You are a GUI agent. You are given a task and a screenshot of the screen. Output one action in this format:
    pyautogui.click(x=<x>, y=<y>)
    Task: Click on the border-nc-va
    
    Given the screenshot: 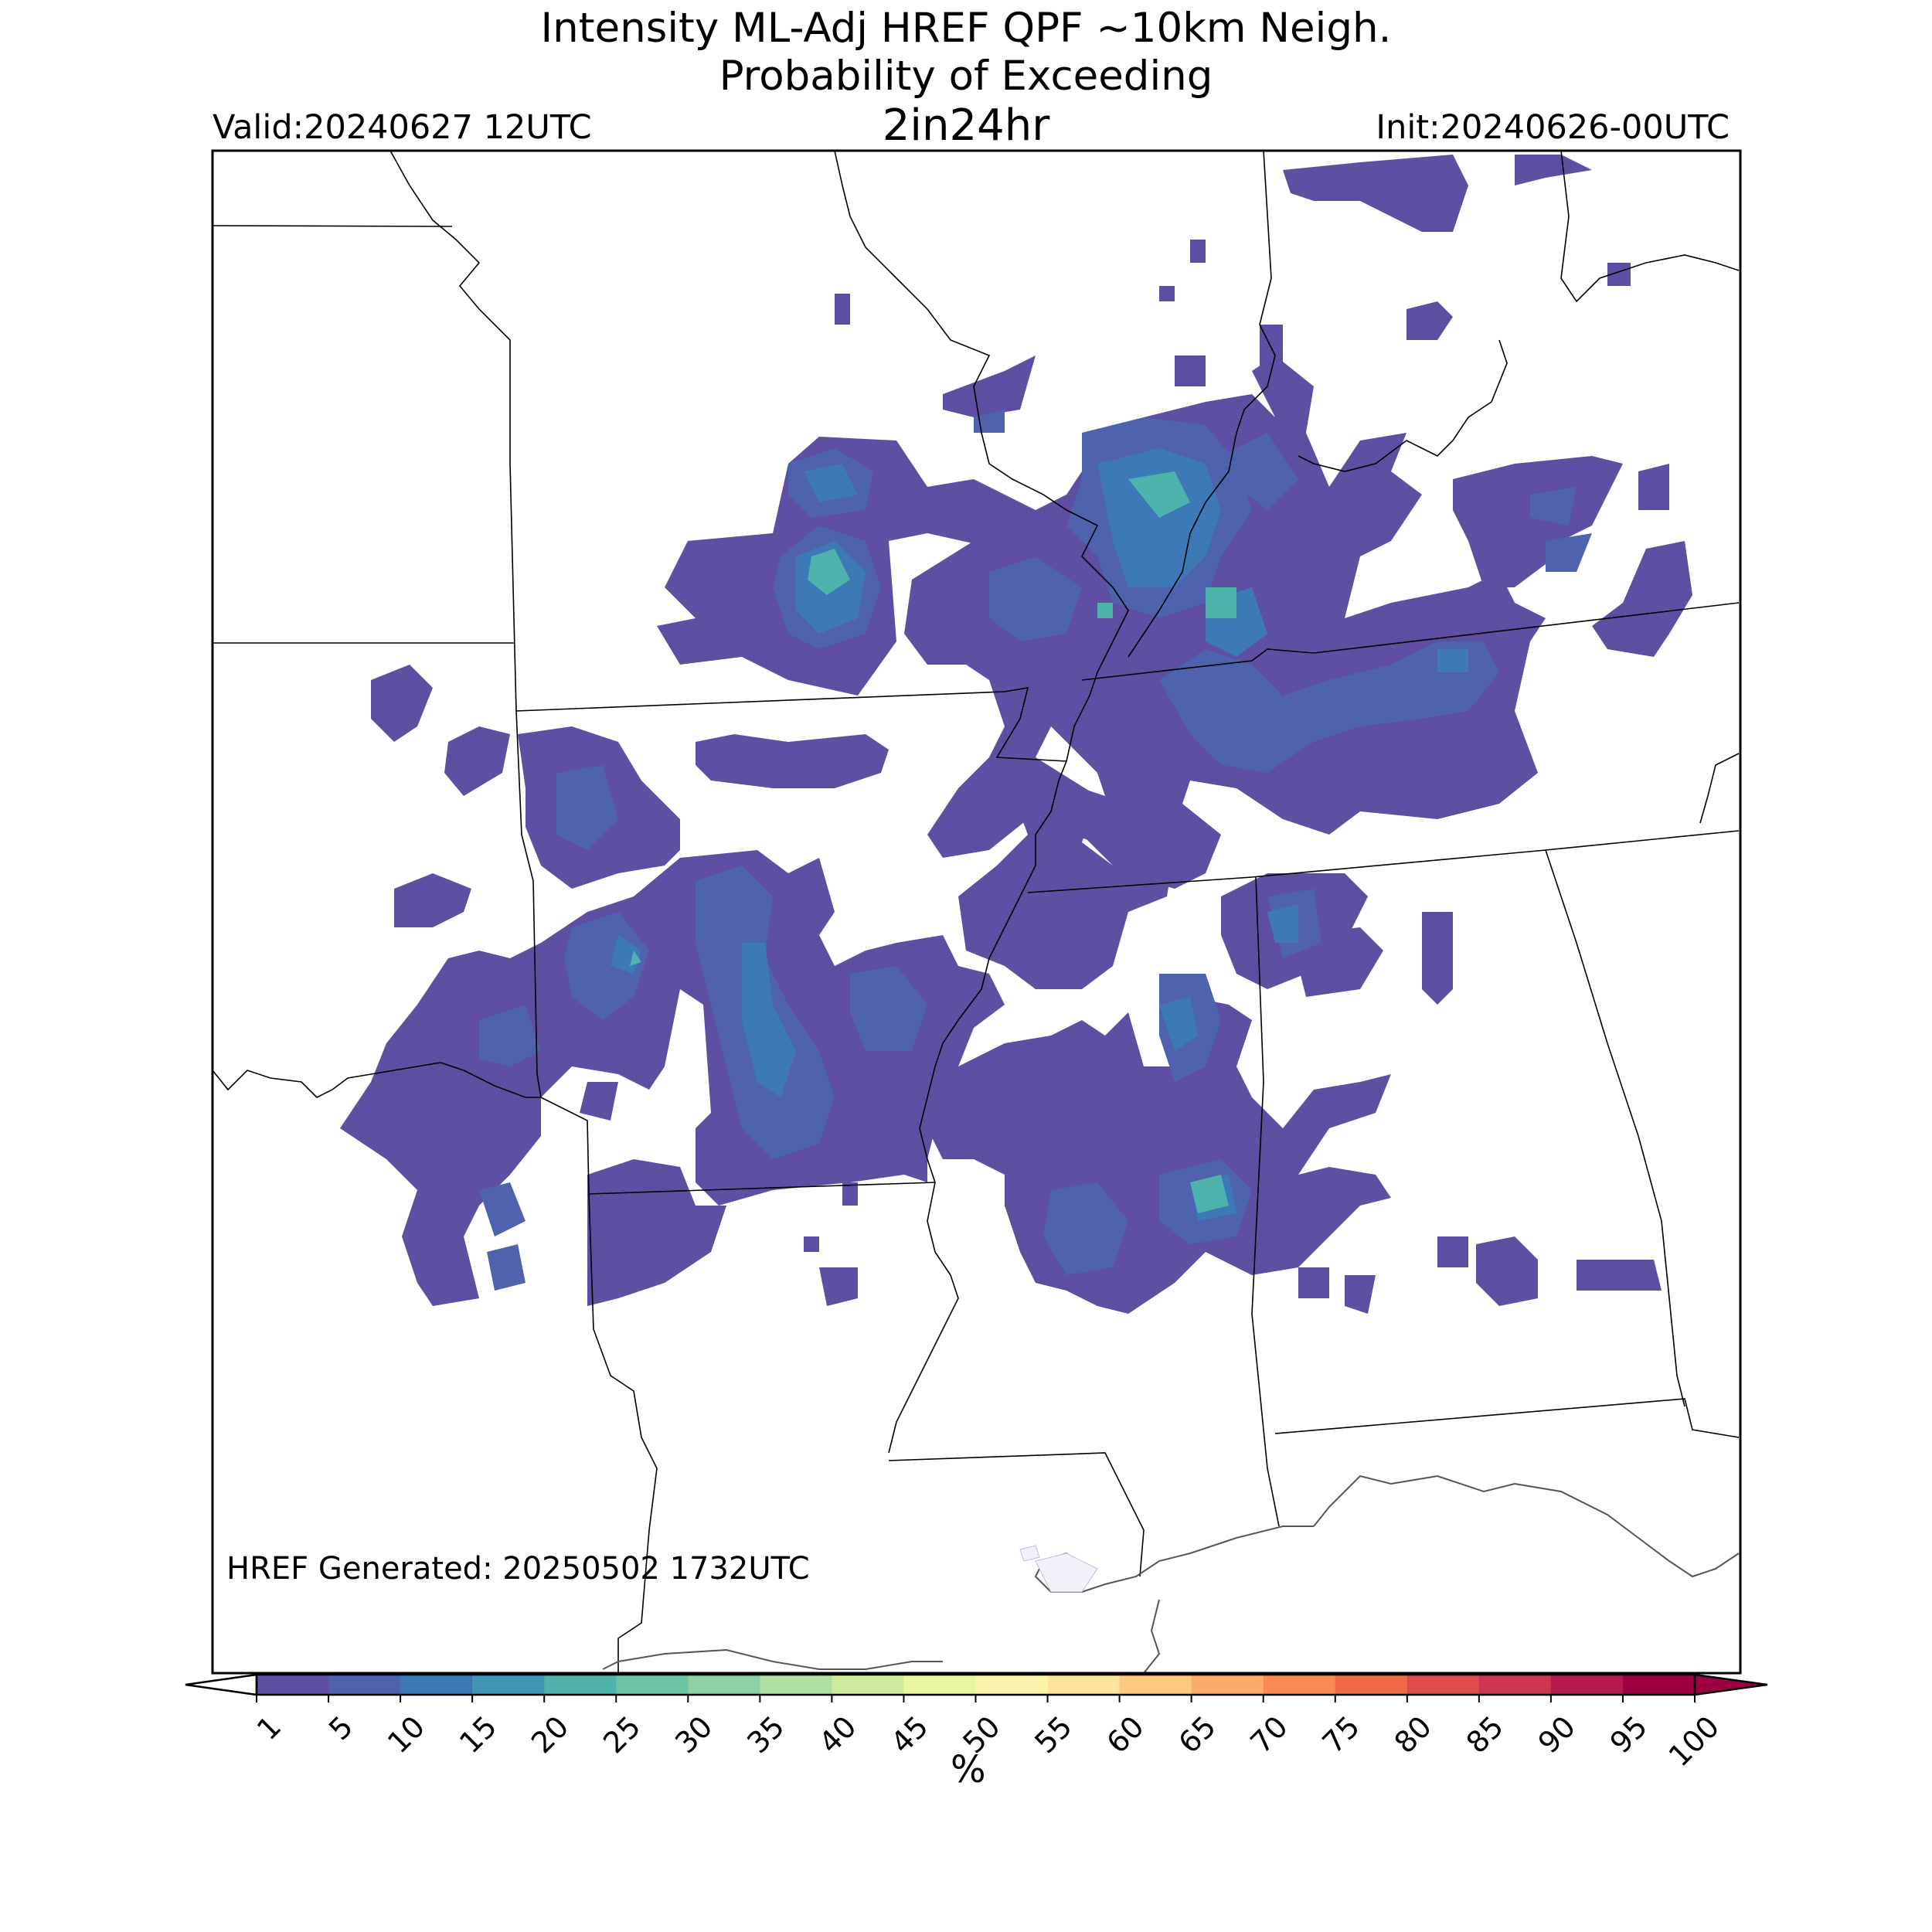 What is the action you would take?
    pyautogui.click(x=1719, y=788)
    